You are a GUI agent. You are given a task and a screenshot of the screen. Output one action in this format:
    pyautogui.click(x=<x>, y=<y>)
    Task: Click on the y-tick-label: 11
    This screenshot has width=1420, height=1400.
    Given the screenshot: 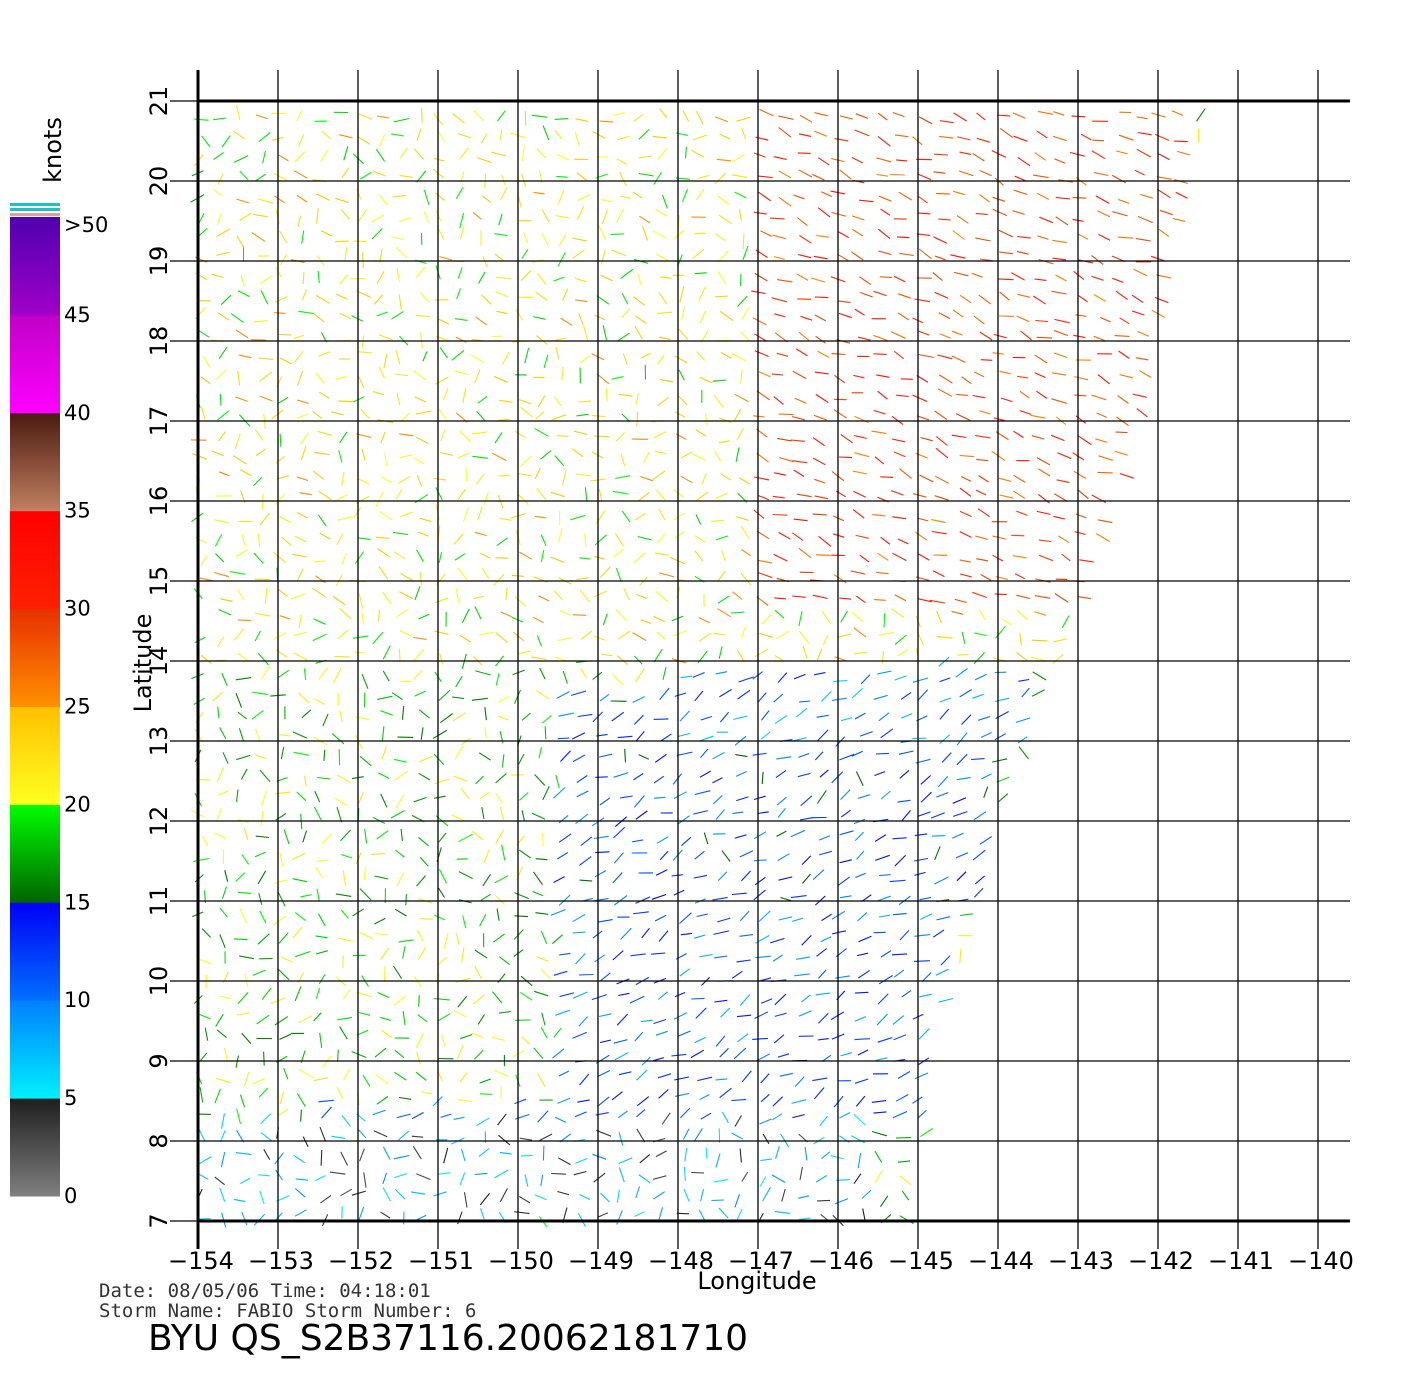 What is the action you would take?
    pyautogui.click(x=159, y=901)
    